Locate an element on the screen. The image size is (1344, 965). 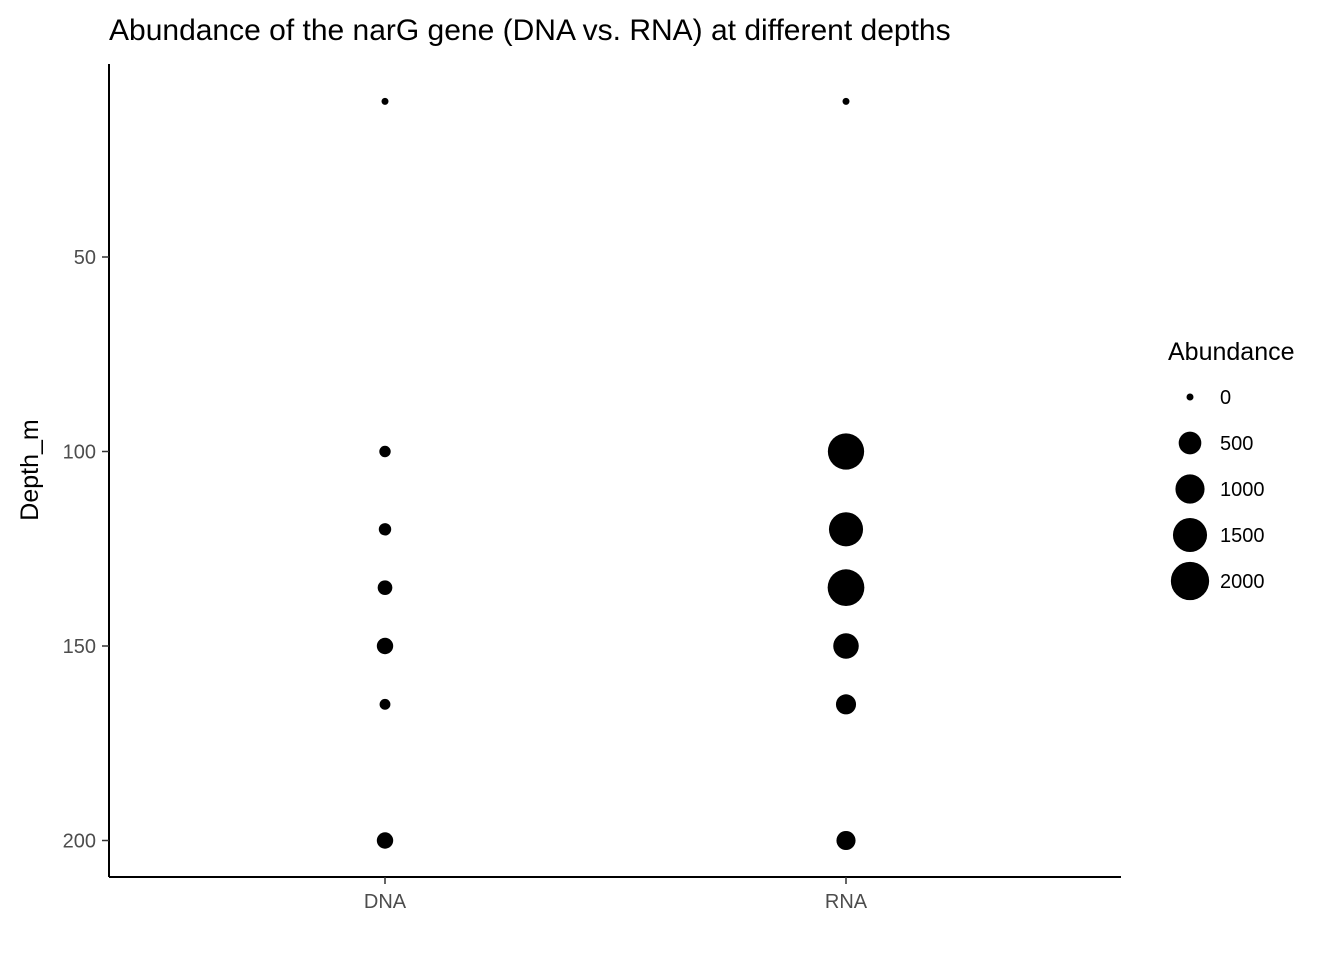
x-tick-label: DNA is located at coordinates (385, 902).